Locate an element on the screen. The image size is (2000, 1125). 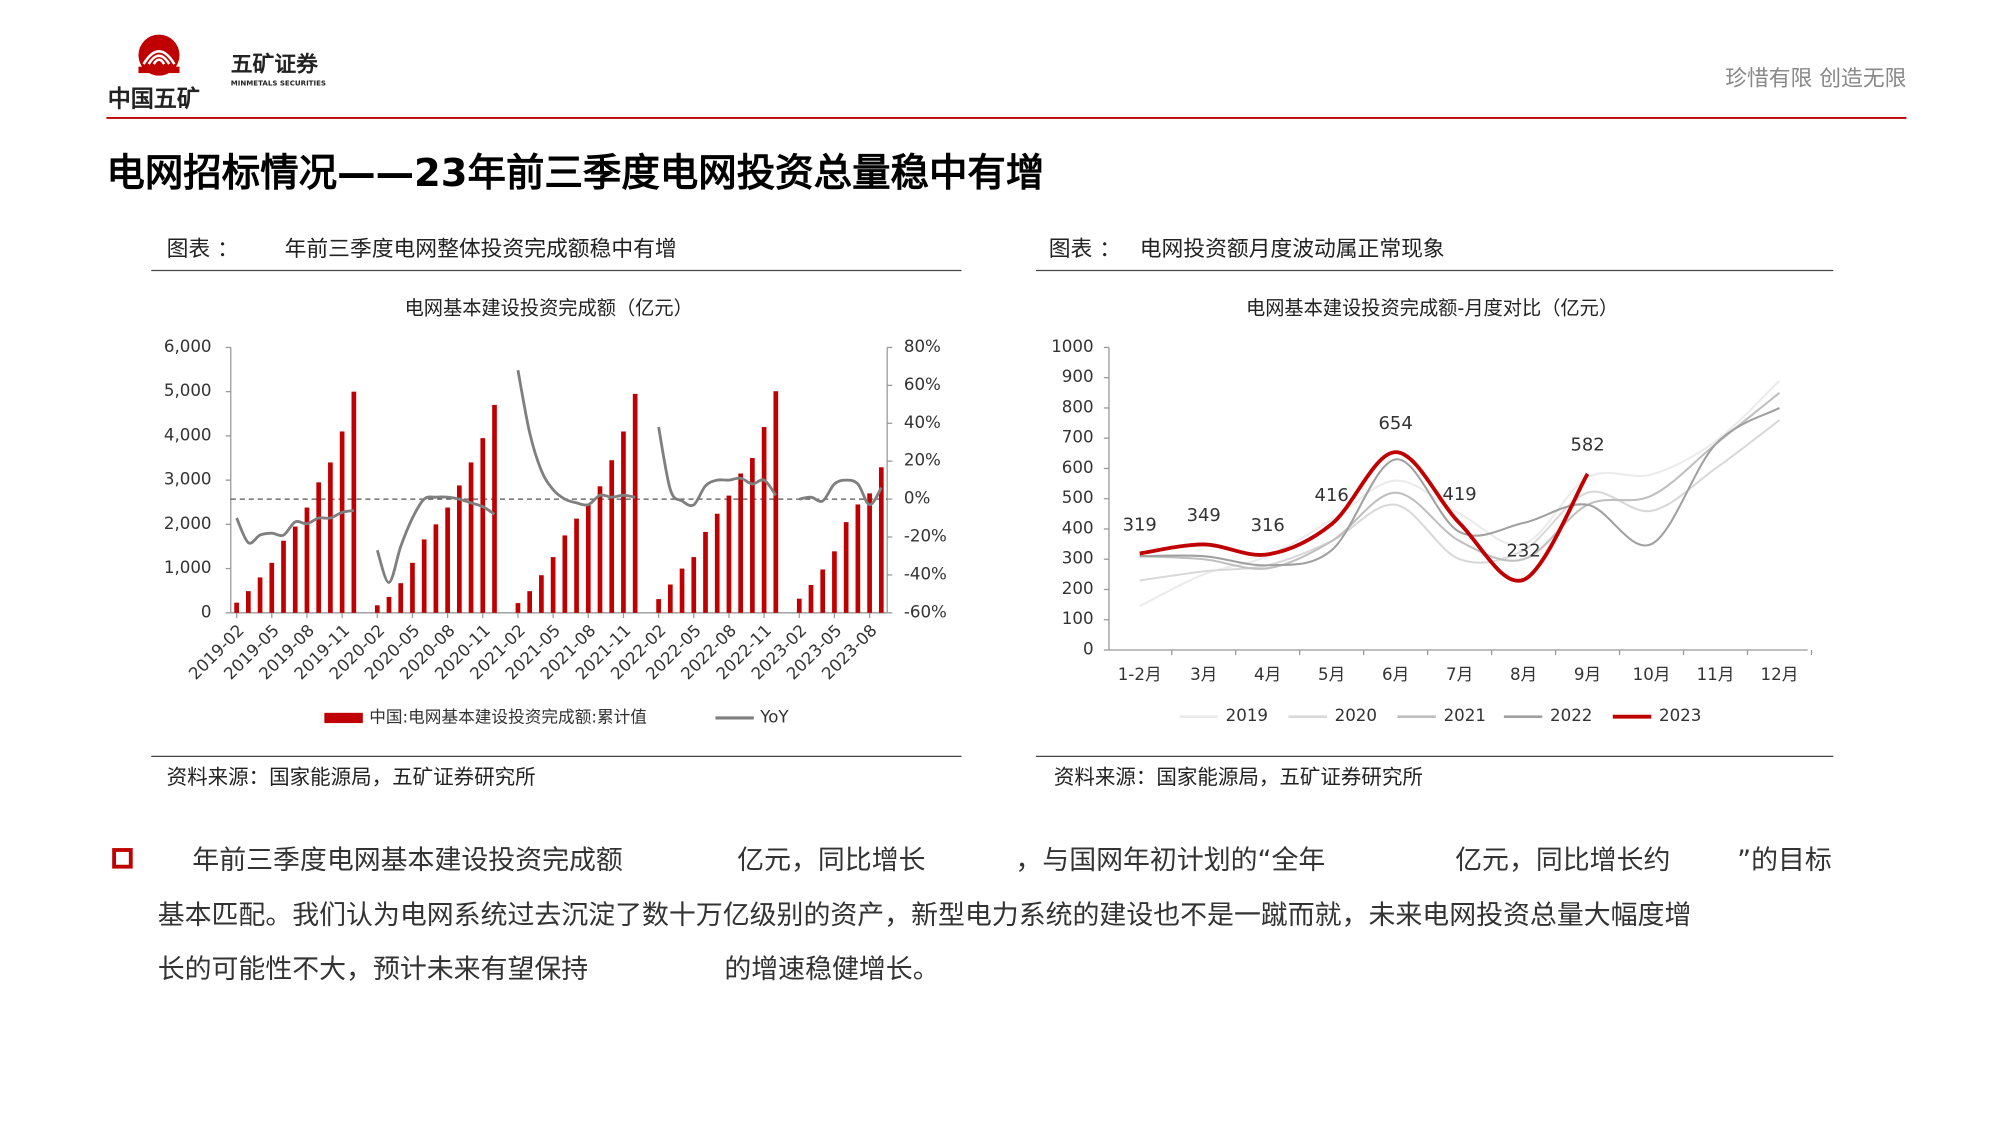
y2-tick-label: 40% is located at coordinates (922, 422).